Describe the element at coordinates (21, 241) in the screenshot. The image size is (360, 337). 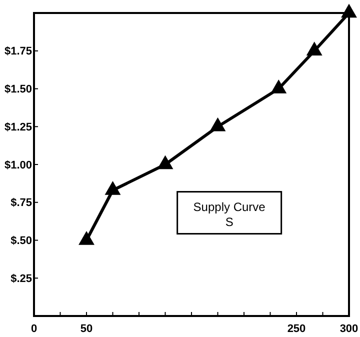
I see `y-tick-label: $.50` at that location.